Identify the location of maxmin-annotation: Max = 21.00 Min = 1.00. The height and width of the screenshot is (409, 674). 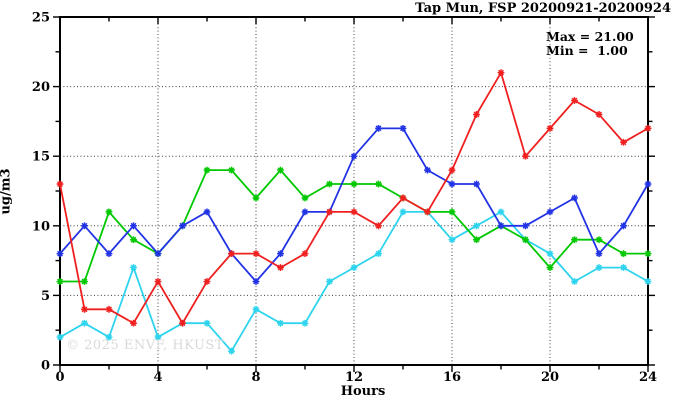
(590, 44).